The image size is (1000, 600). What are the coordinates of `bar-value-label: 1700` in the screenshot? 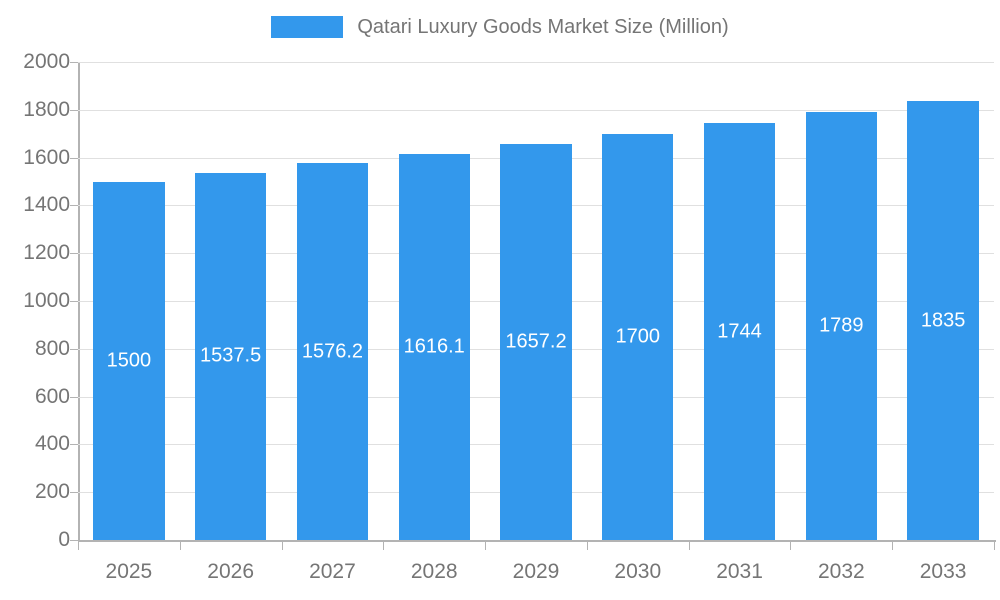 It's located at (638, 336).